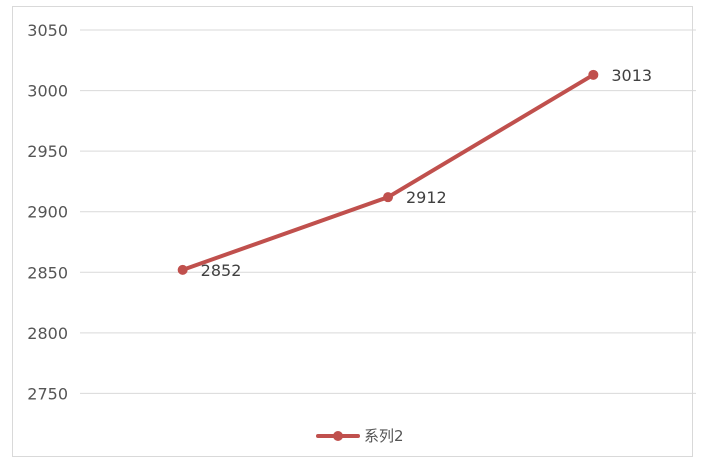 Image resolution: width=708 pixels, height=461 pixels. Describe the element at coordinates (631, 75) in the screenshot. I see `data-label: 3013` at that location.